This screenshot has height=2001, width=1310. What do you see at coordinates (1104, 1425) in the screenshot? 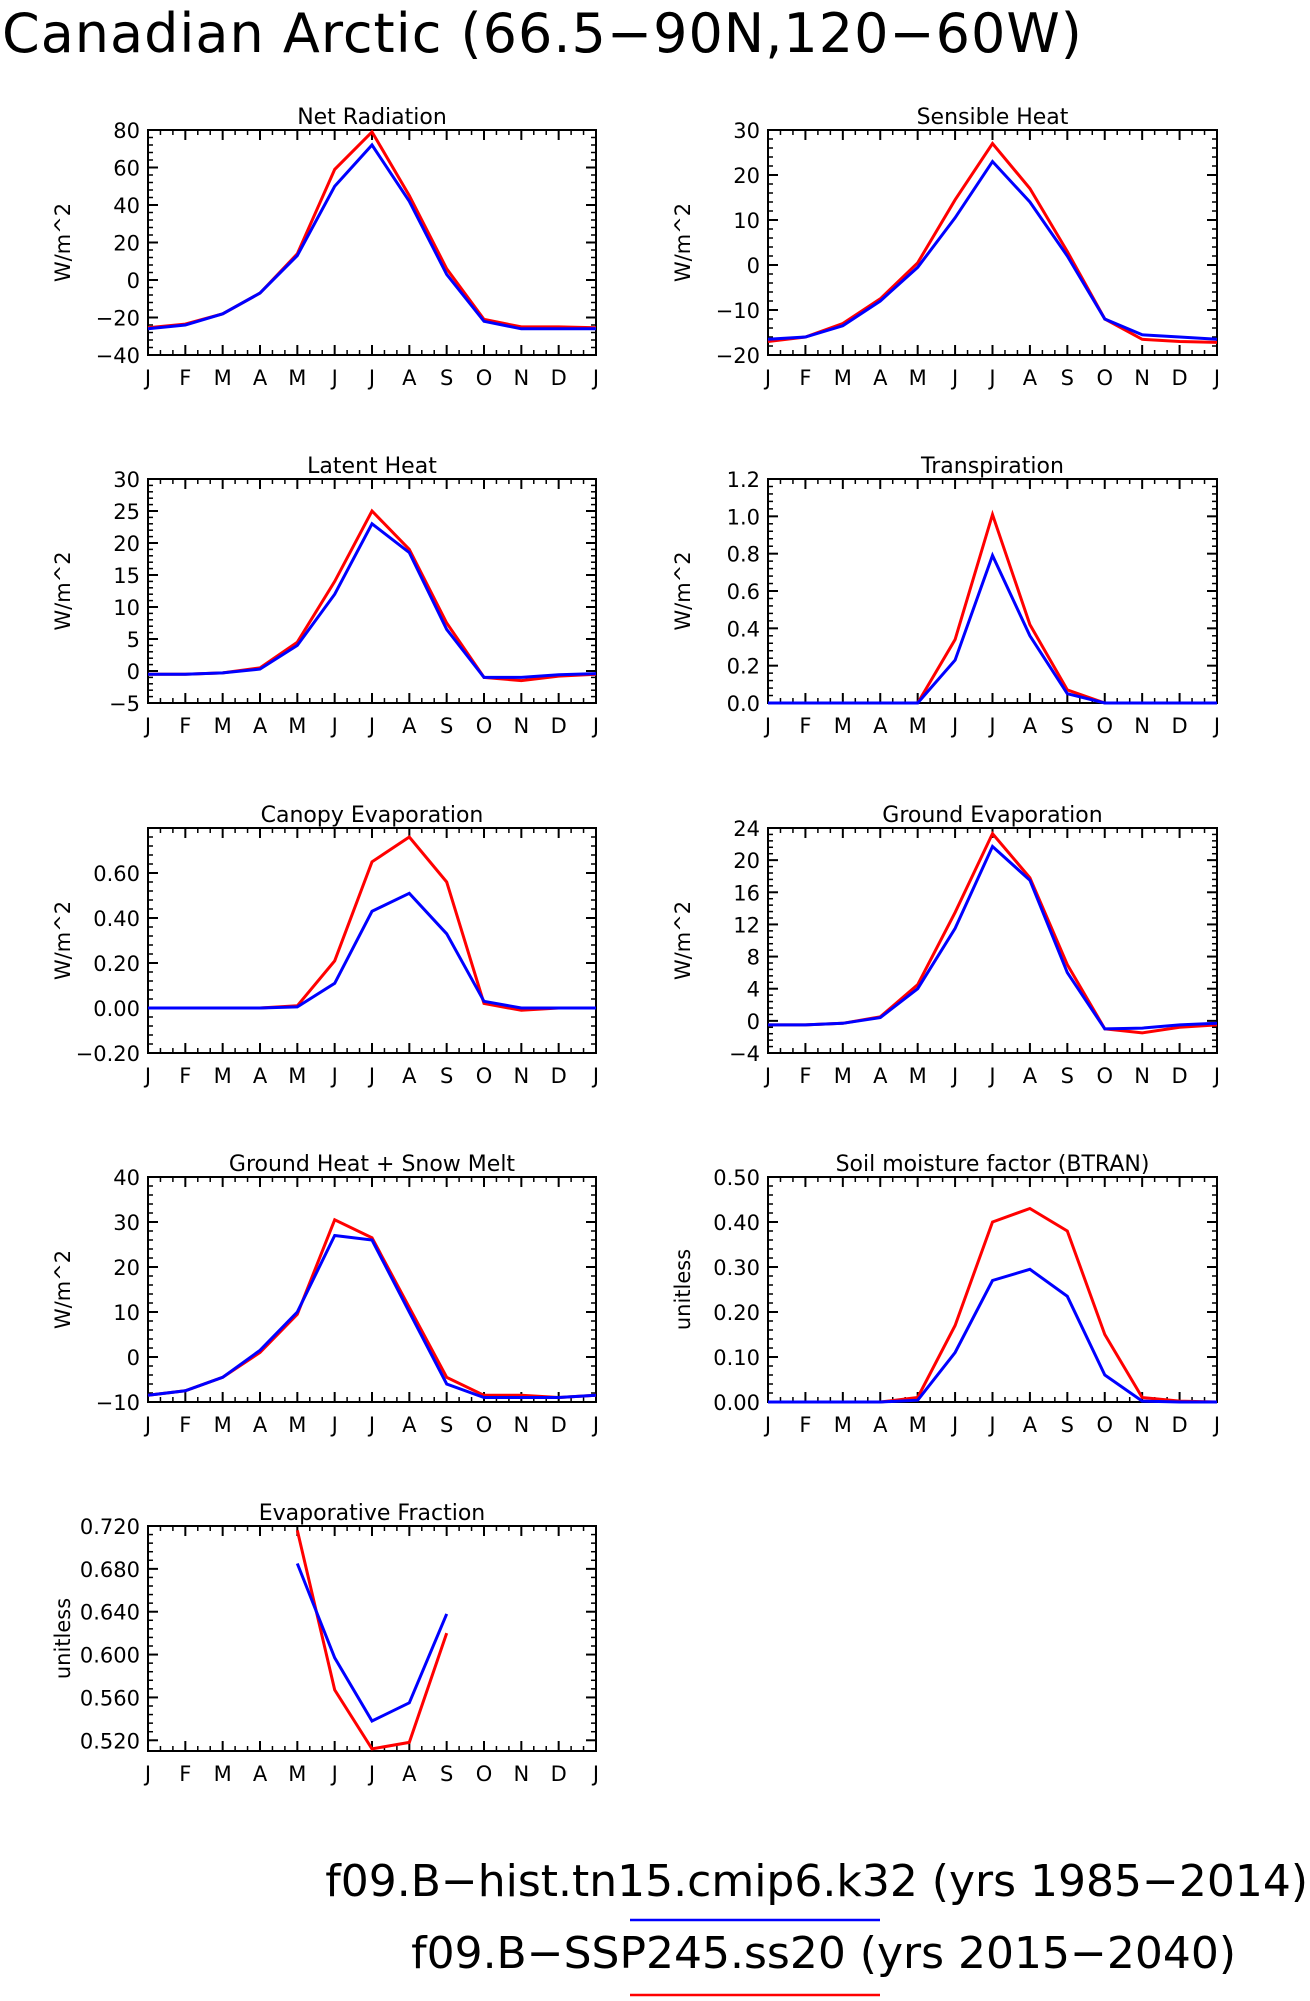
I see `x-tick-label: O` at bounding box center [1104, 1425].